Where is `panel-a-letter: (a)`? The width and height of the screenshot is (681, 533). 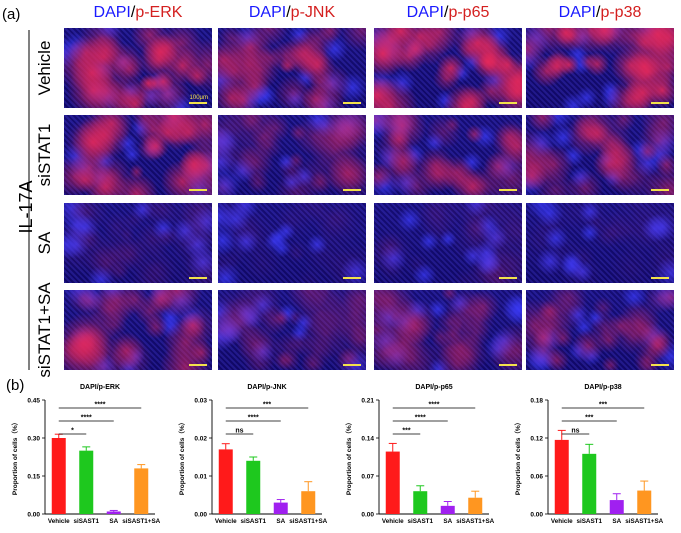 panel-a-letter: (a) is located at coordinates (11, 14).